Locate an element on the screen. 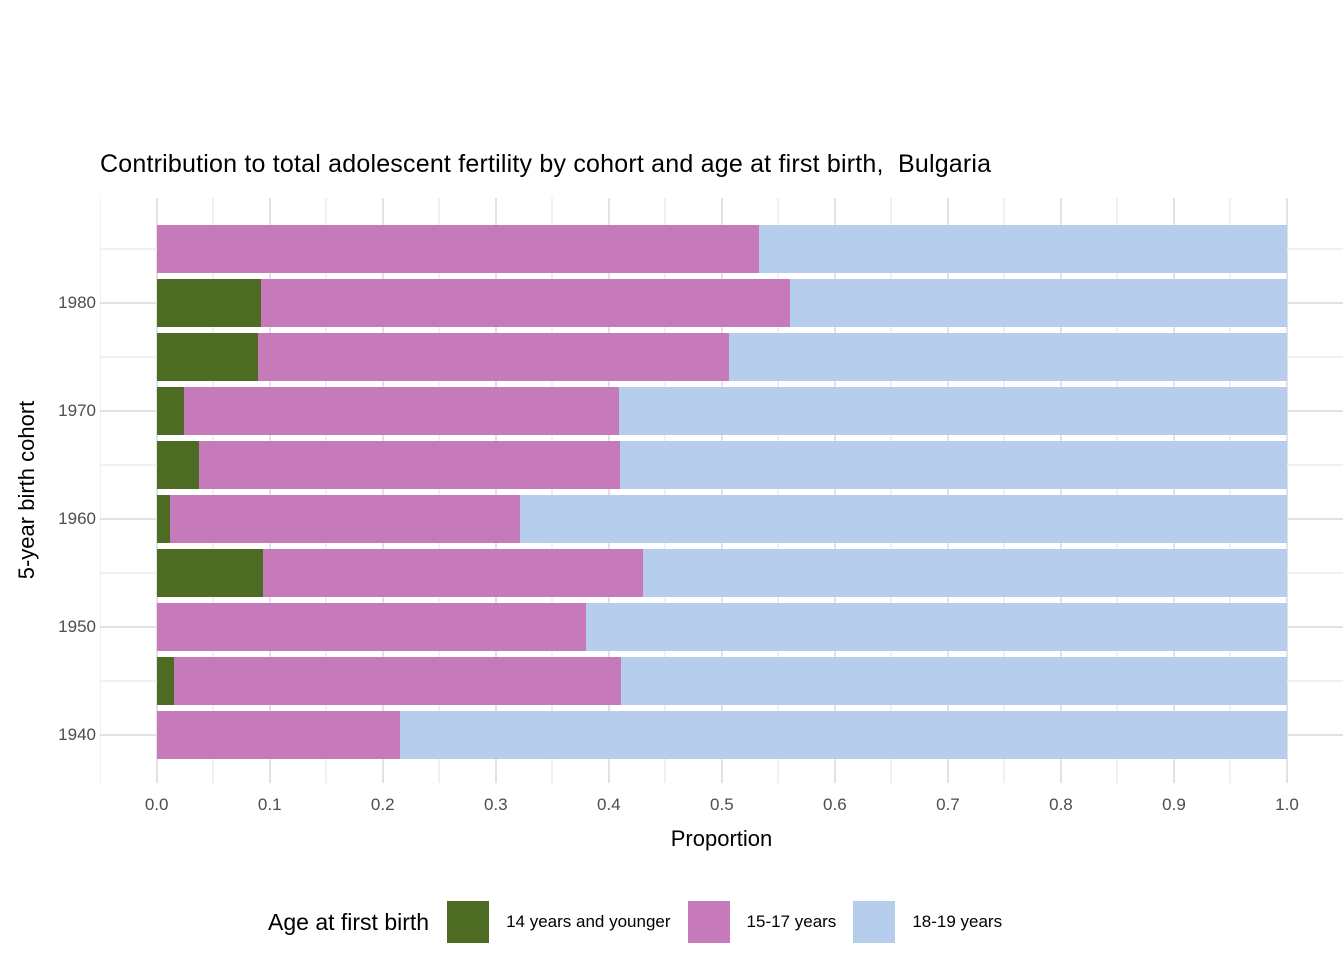 The height and width of the screenshot is (960, 1344). x-tick-label: 0.2 is located at coordinates (382, 804).